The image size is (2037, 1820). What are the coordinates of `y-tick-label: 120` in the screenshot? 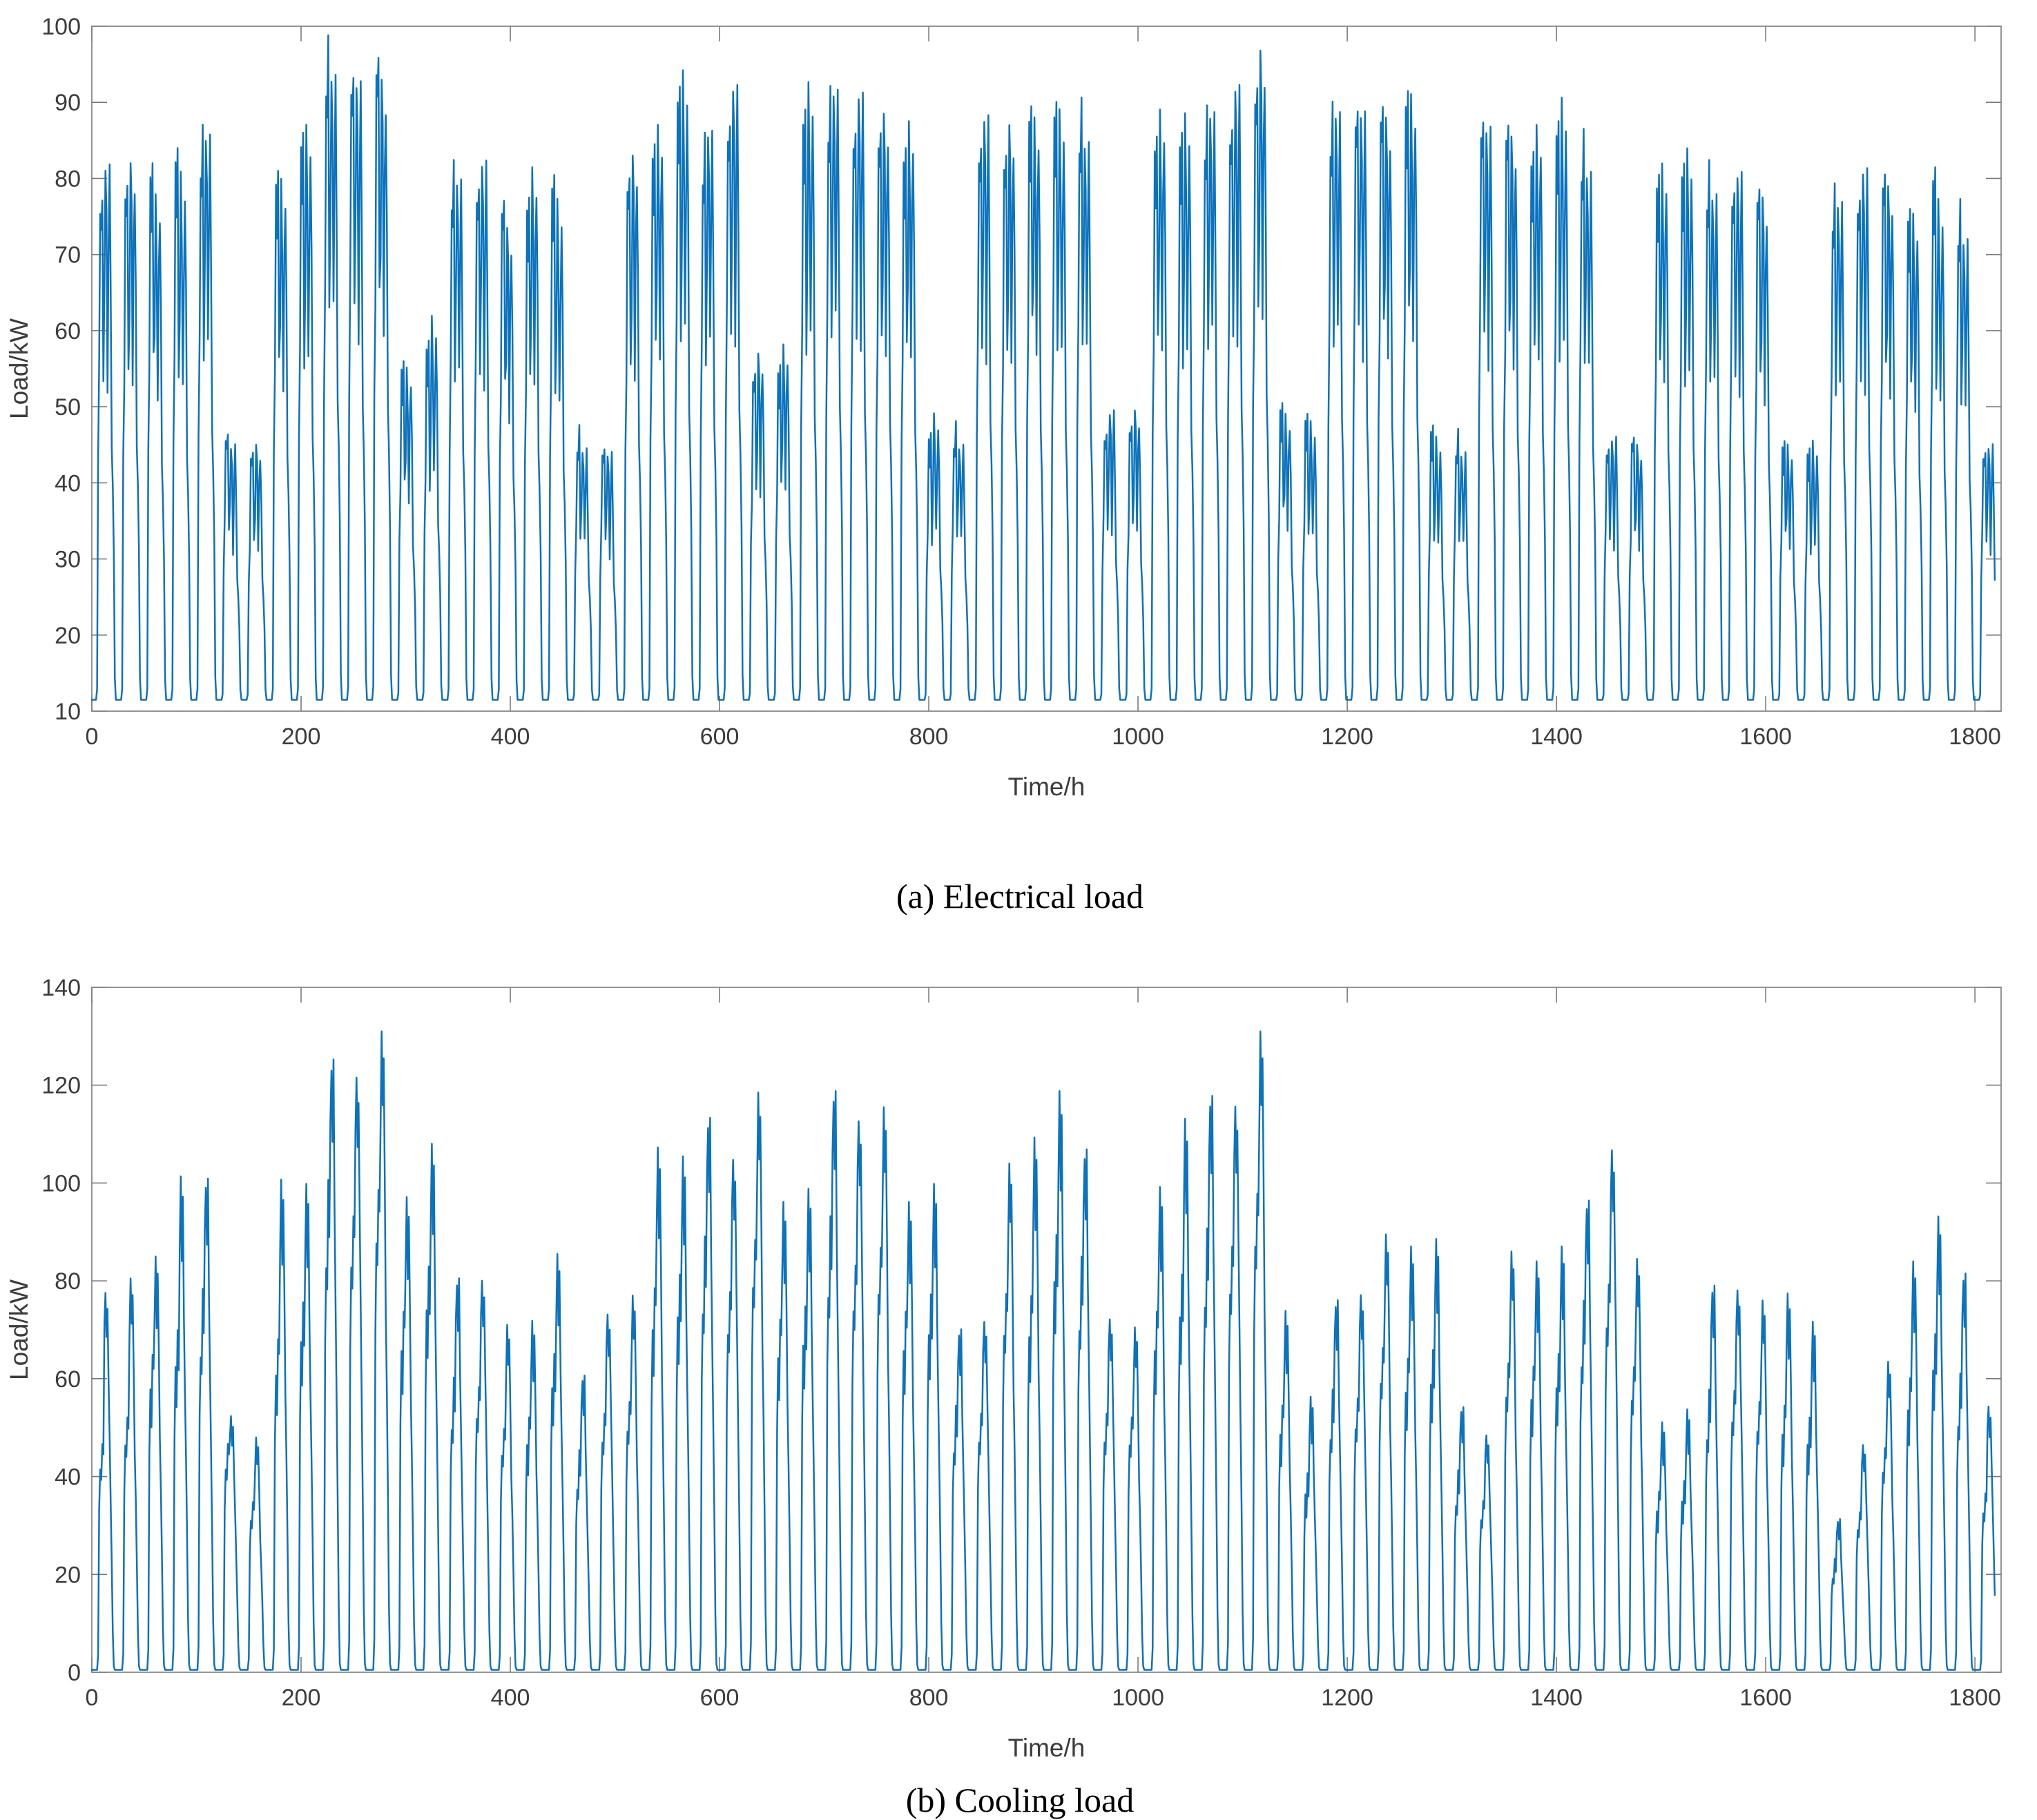 It's located at (61, 1086).